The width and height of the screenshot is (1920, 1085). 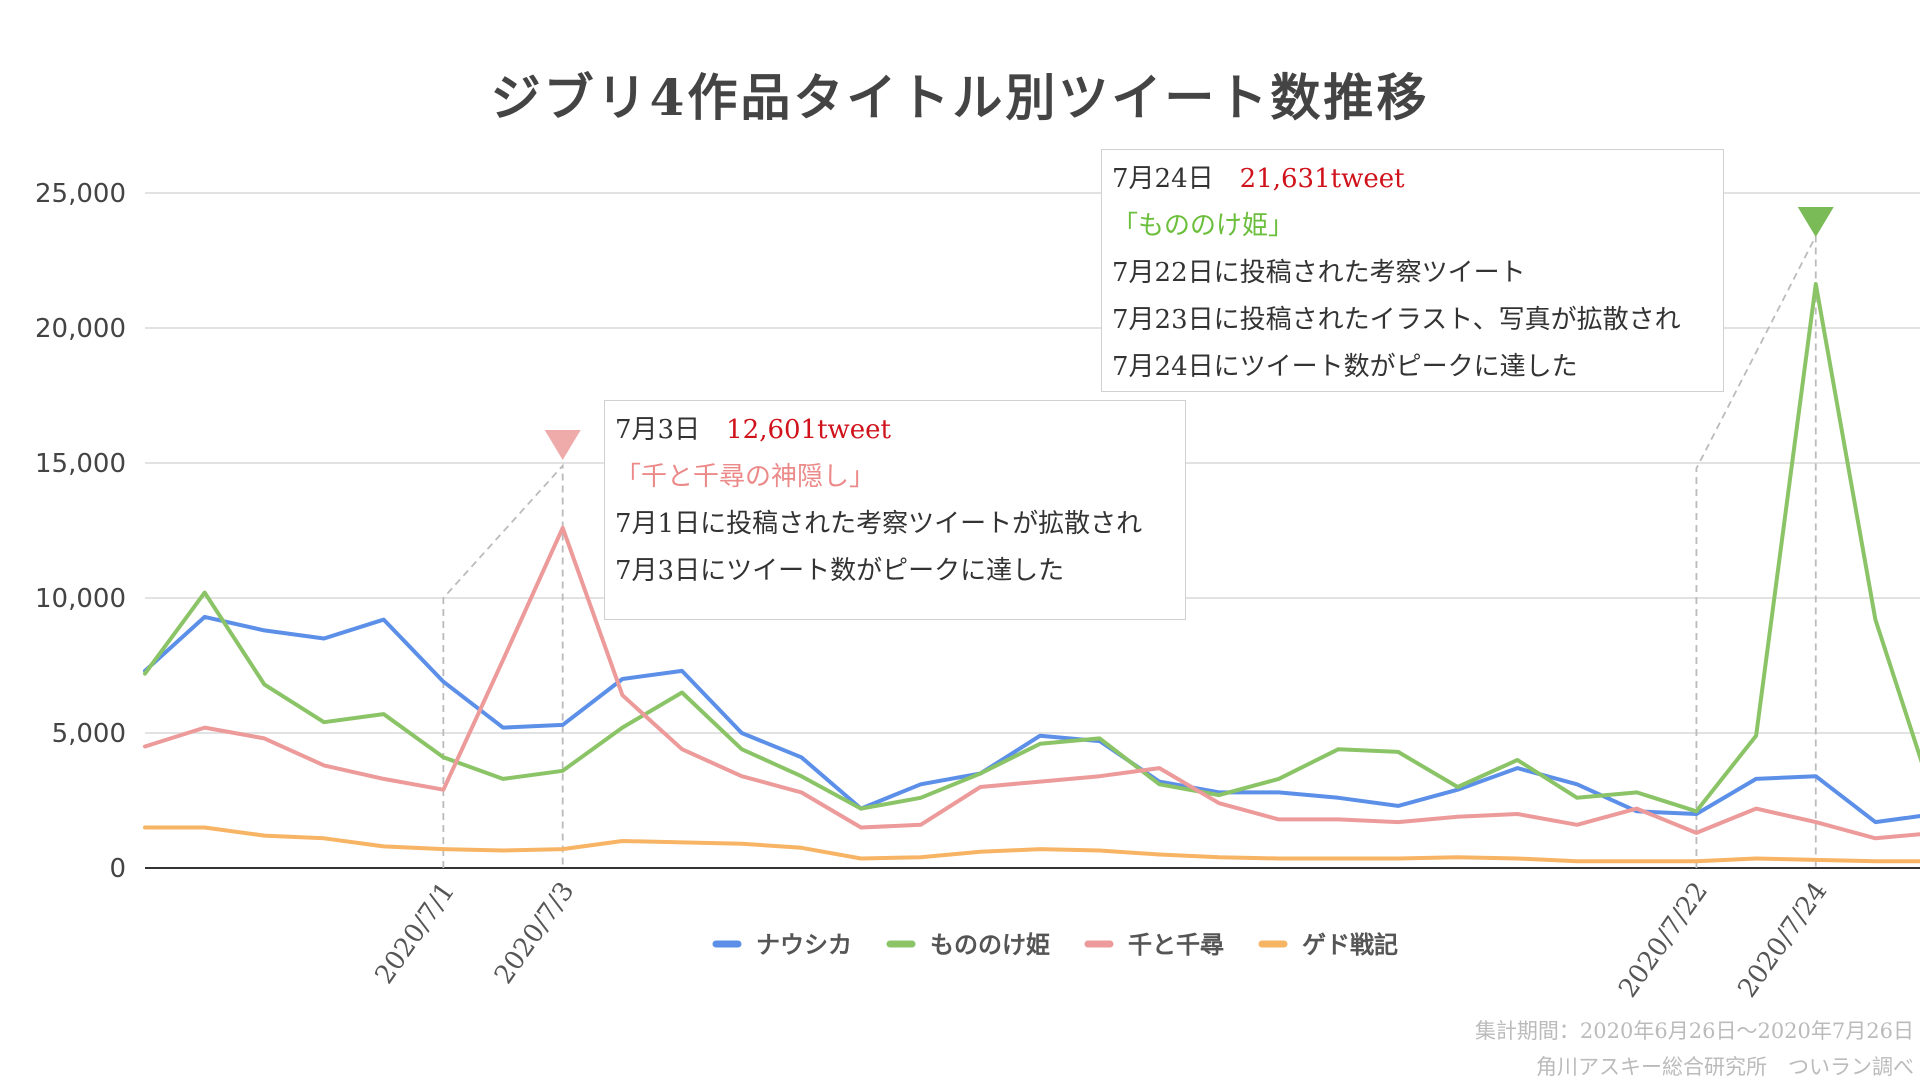 What do you see at coordinates (658, 430) in the screenshot?
I see `annotation-date: 7月3日` at bounding box center [658, 430].